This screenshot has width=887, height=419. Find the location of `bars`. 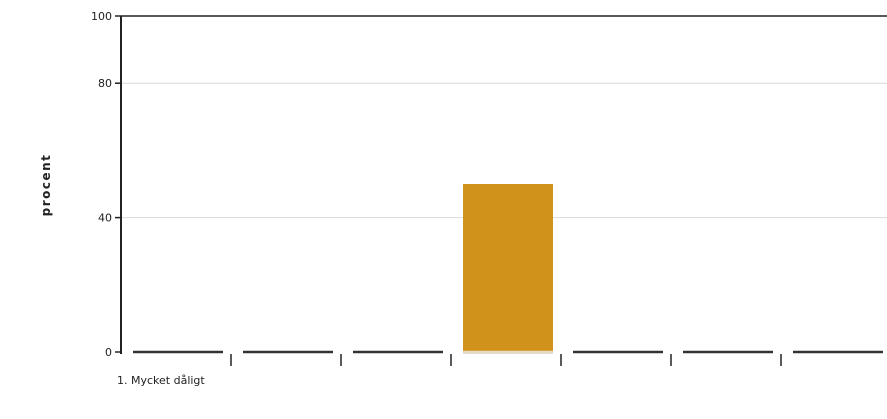

bars is located at coordinates (508, 269).